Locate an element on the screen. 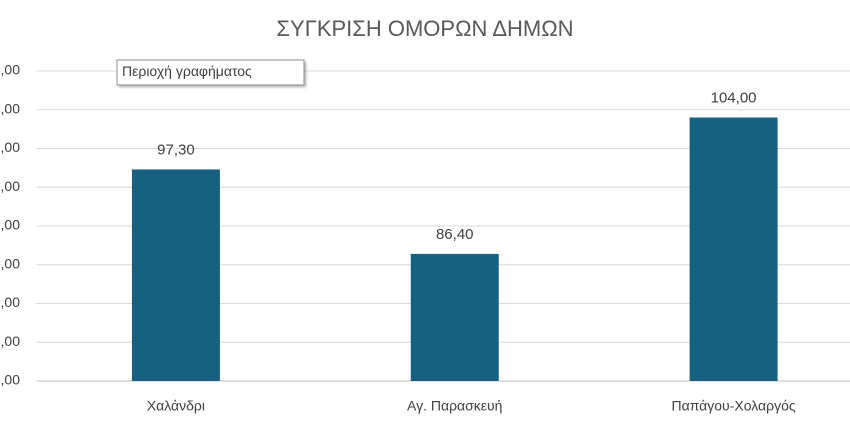 The width and height of the screenshot is (850, 425). y-tick-label: 90,00 is located at coordinates (10, 225).